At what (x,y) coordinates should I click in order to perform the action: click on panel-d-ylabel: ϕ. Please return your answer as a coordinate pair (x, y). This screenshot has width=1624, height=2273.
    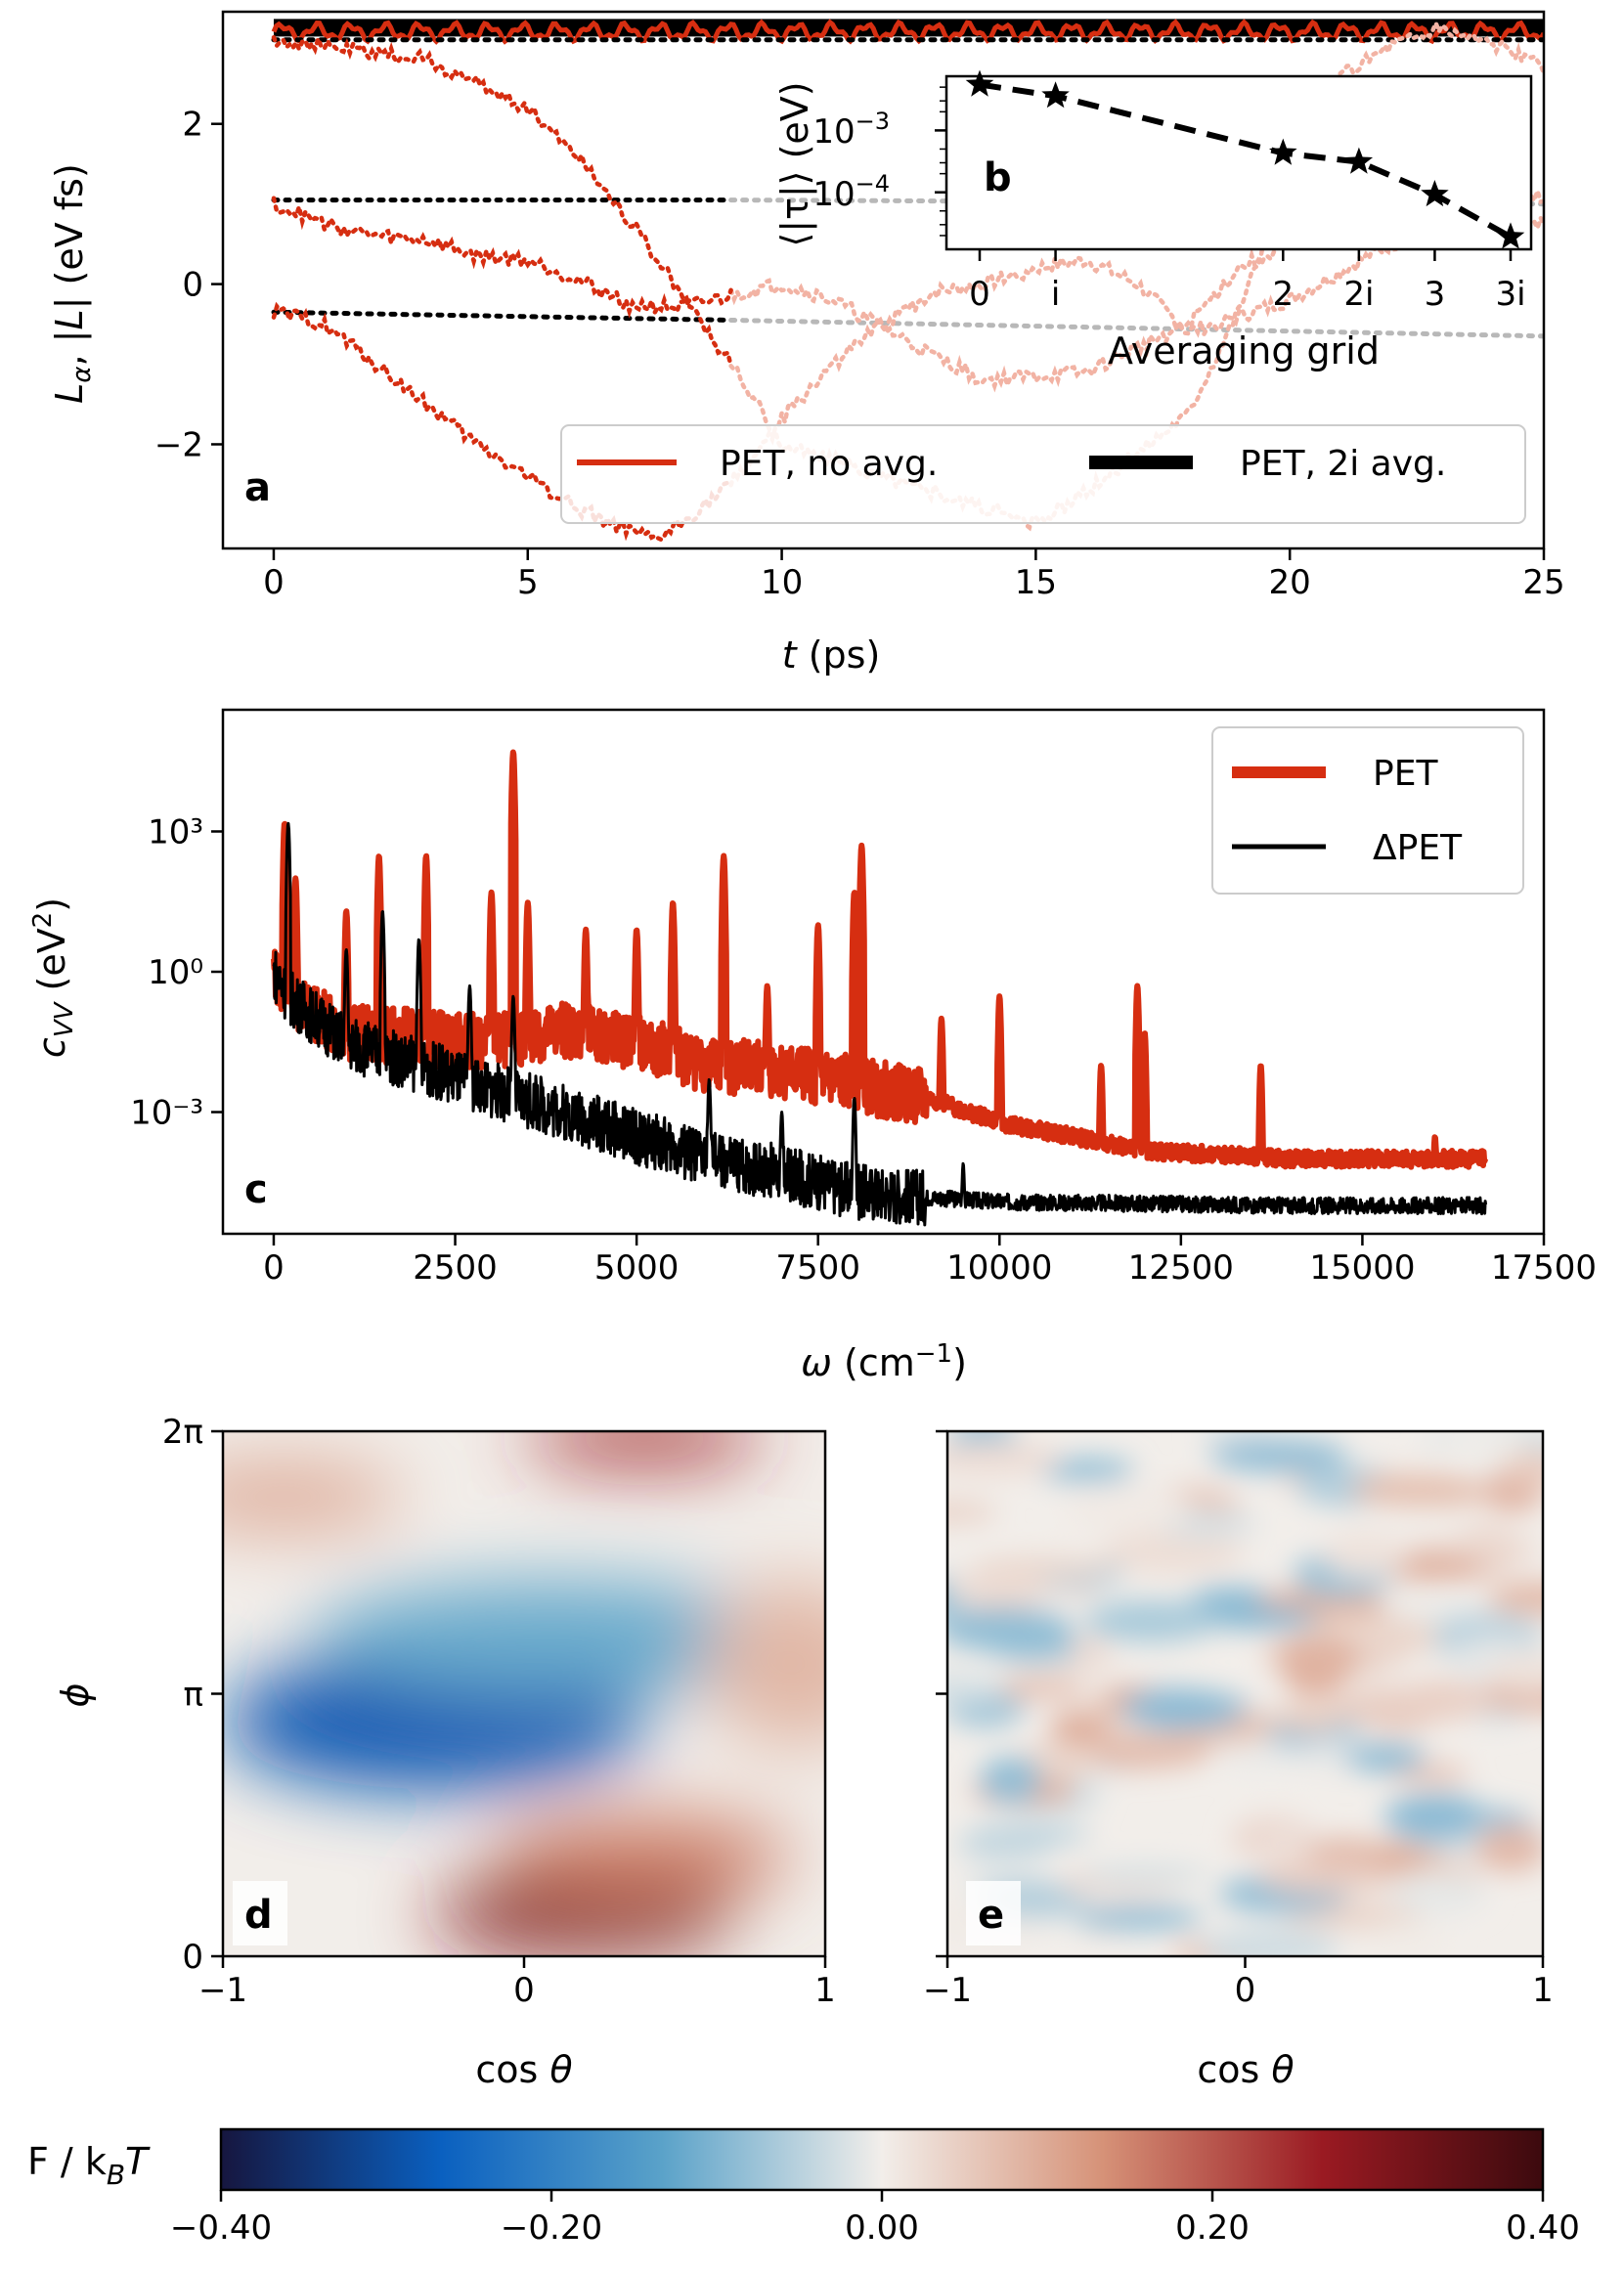
    Looking at the image, I should click on (75, 1695).